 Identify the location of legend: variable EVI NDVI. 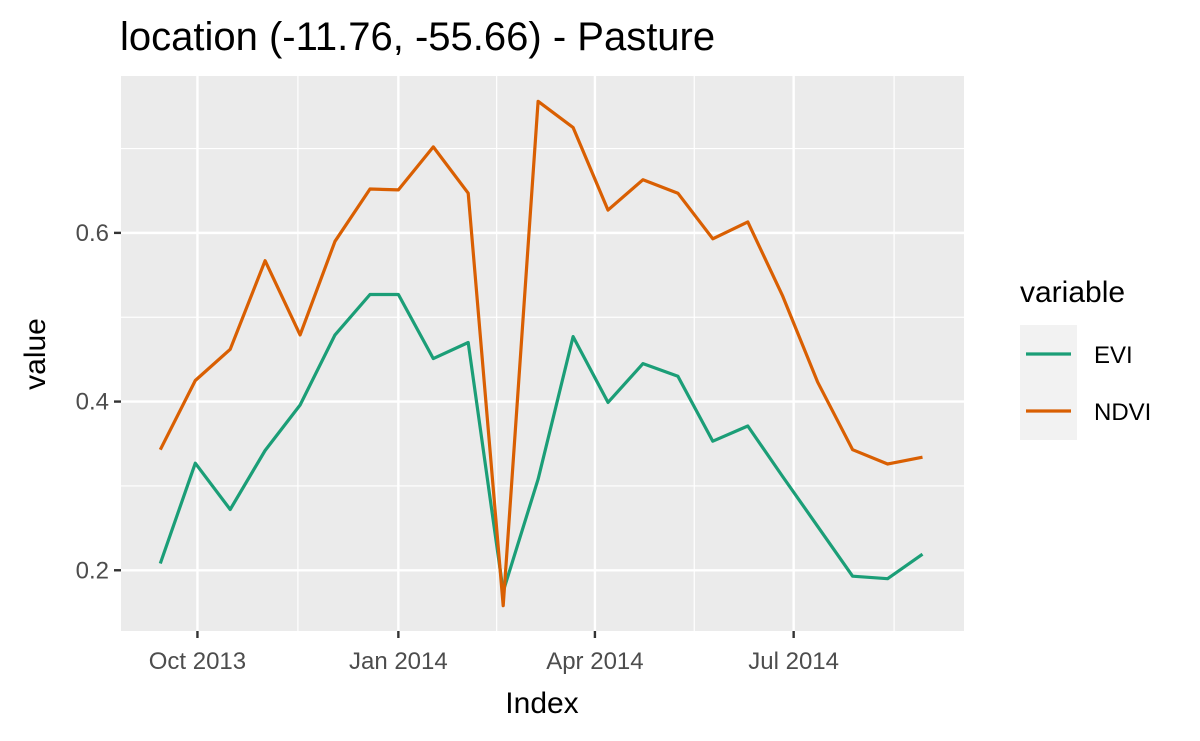
(1085, 358).